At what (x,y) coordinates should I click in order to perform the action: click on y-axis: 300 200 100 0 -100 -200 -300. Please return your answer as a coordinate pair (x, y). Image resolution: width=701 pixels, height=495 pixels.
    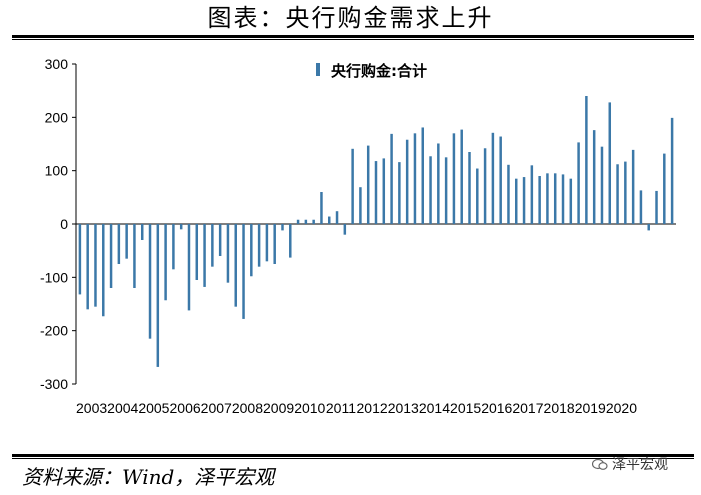
    Looking at the image, I should click on (58, 224).